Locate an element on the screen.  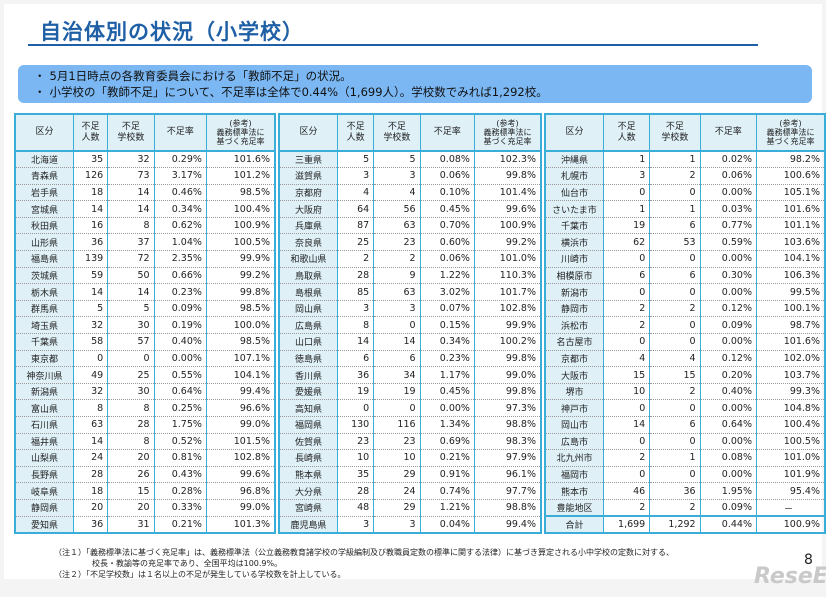
cell-shortage-schools: 25 is located at coordinates (131, 375).